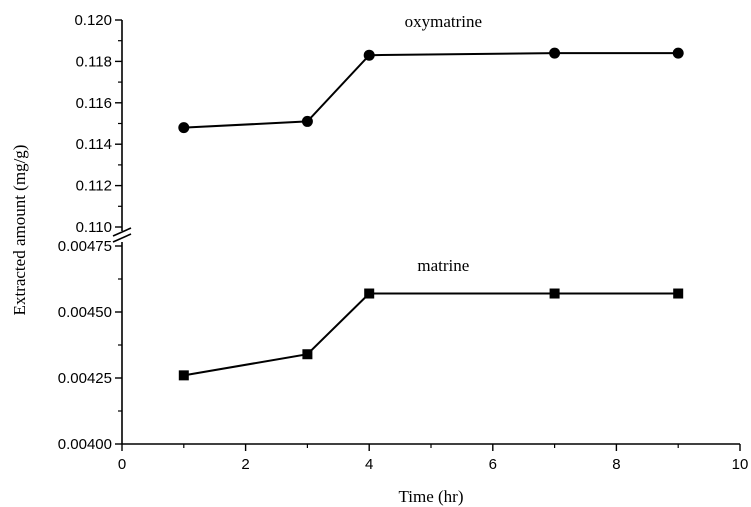 The width and height of the screenshot is (751, 507). Describe the element at coordinates (740, 464) in the screenshot. I see `x-tick-label: 10` at that location.